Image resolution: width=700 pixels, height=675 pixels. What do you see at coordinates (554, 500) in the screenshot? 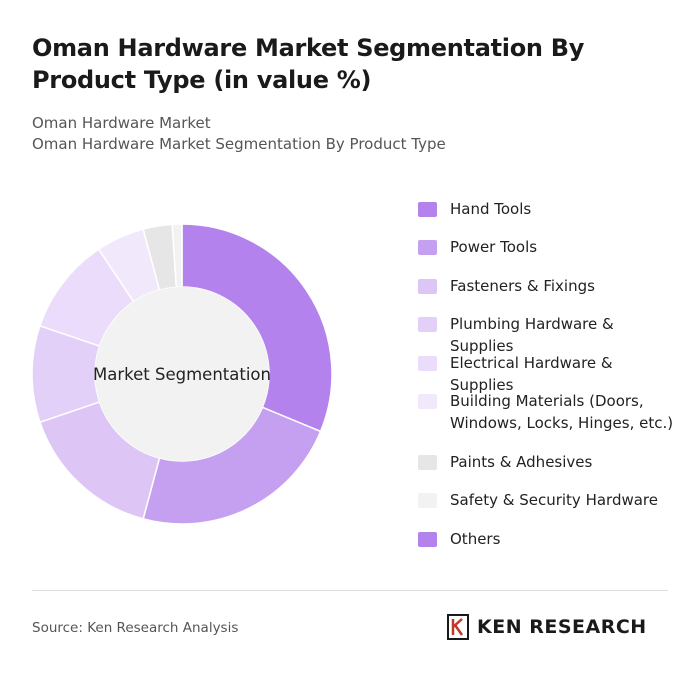
I see `legend-label: Safety & Security Hardware` at bounding box center [554, 500].